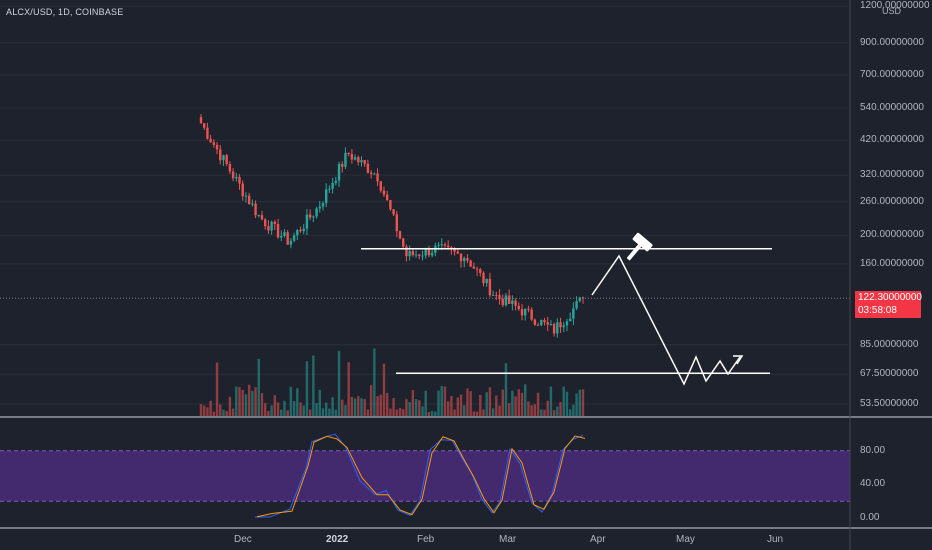 The width and height of the screenshot is (932, 550). I want to click on time-tick-label: Feb, so click(426, 539).